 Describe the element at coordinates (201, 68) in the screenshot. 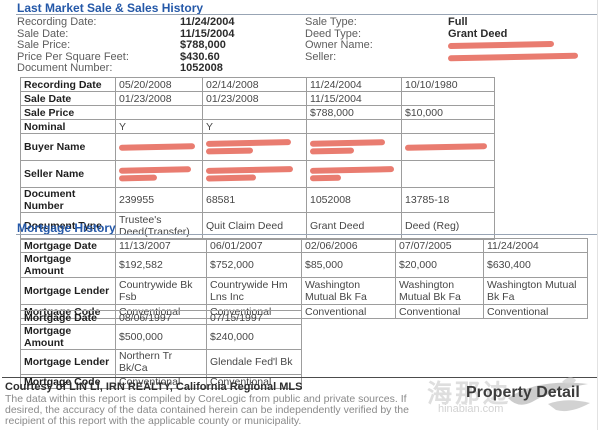

I see `summary-value: 1052008` at that location.